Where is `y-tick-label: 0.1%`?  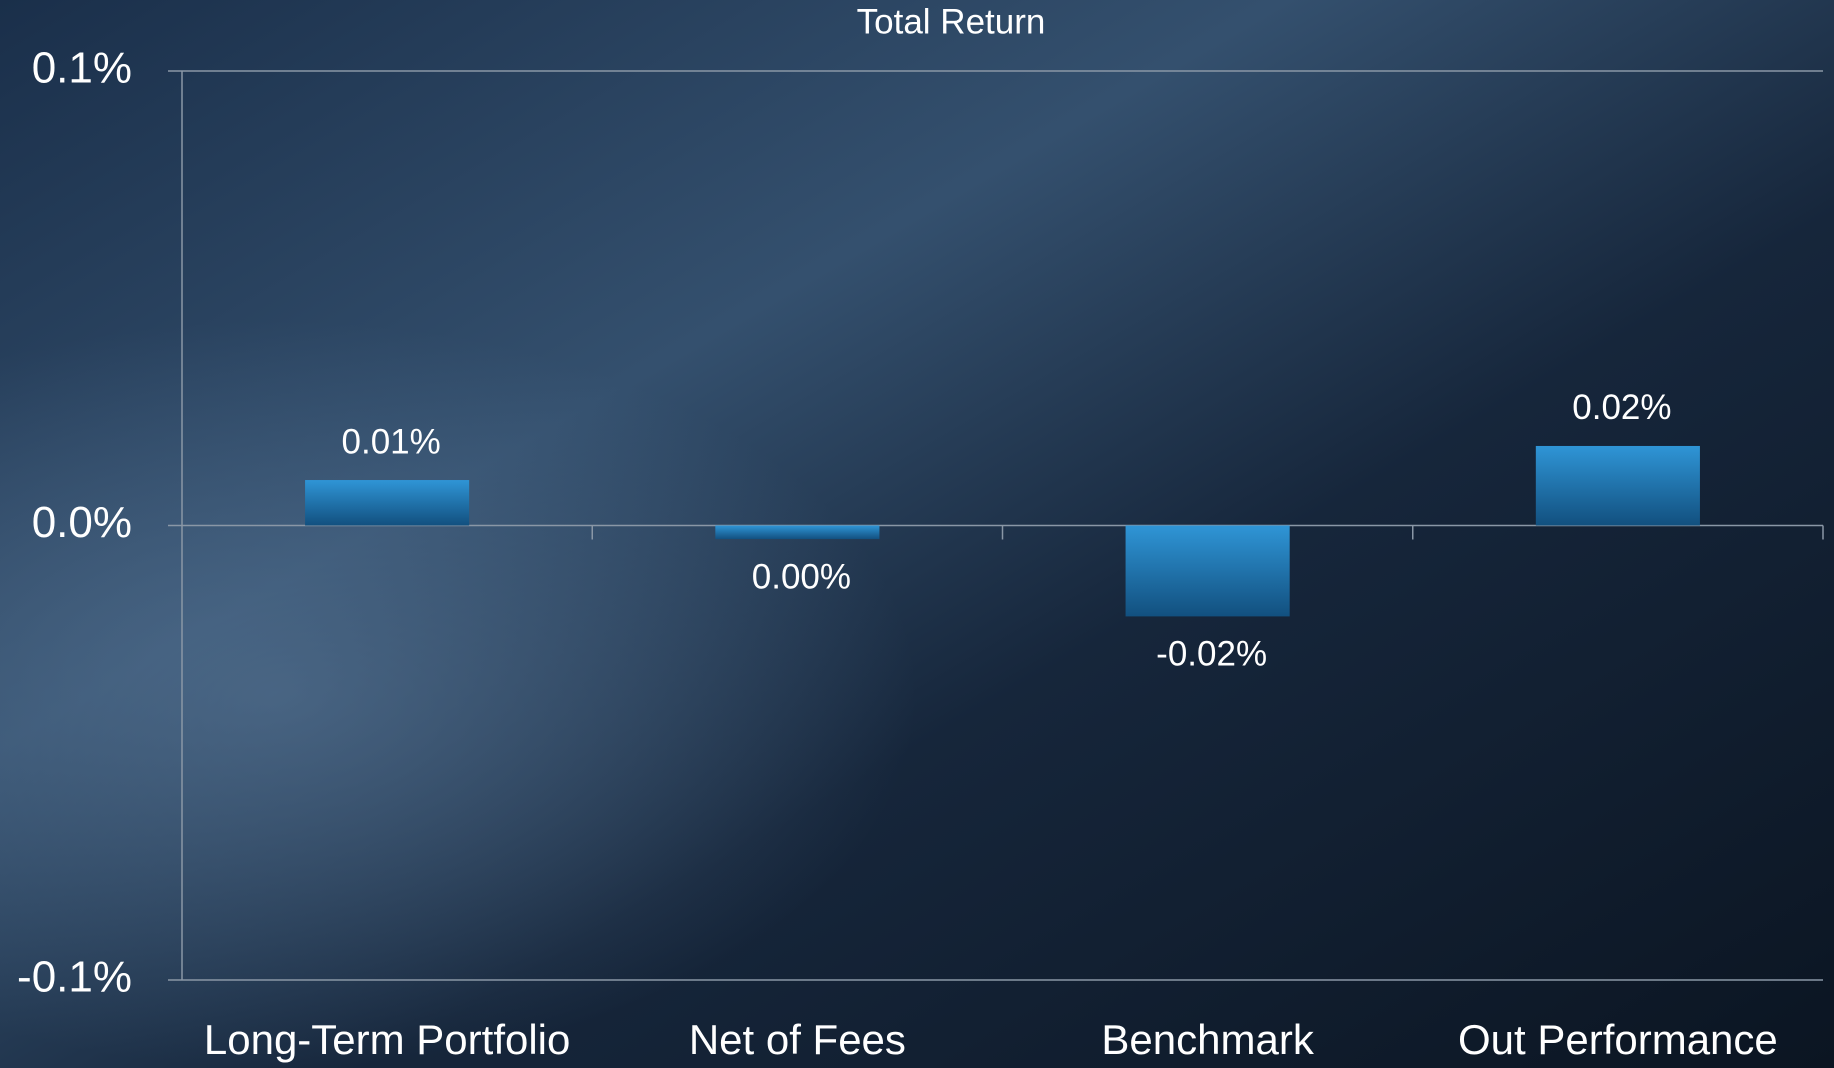
y-tick-label: 0.1% is located at coordinates (82, 68).